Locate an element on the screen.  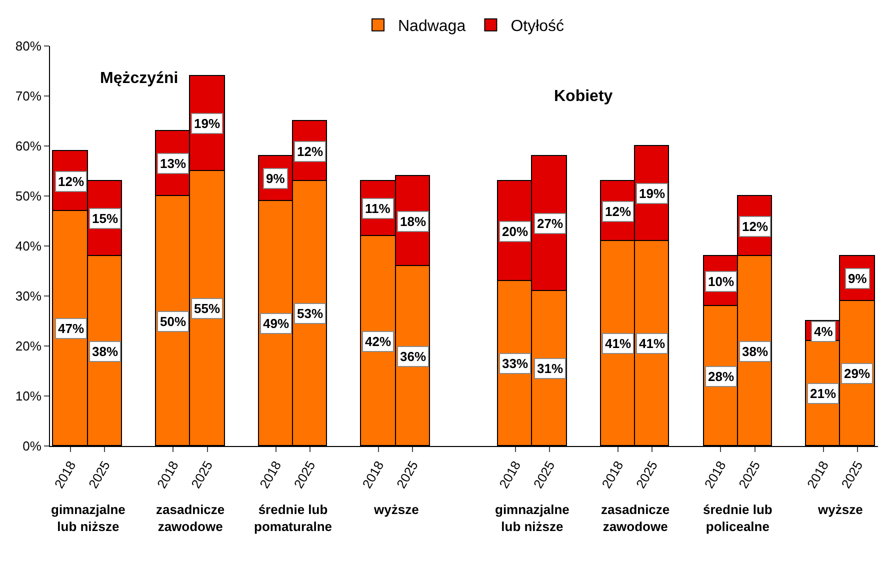
legend-label: Otyłość is located at coordinates (537, 27).